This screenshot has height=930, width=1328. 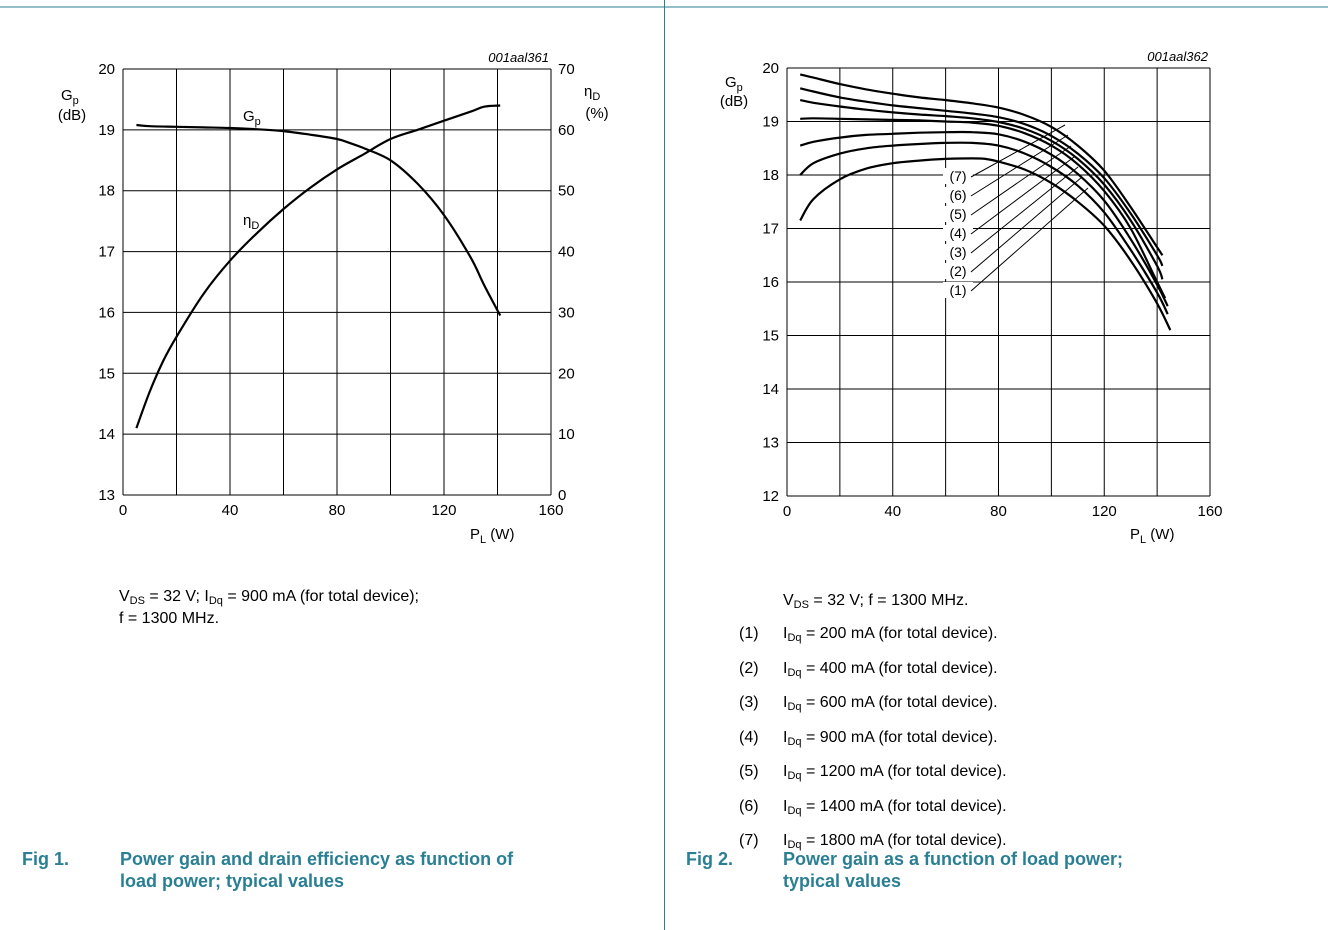 What do you see at coordinates (890, 669) in the screenshot?
I see `note-text: IDq = 400 mA (for total device).` at bounding box center [890, 669].